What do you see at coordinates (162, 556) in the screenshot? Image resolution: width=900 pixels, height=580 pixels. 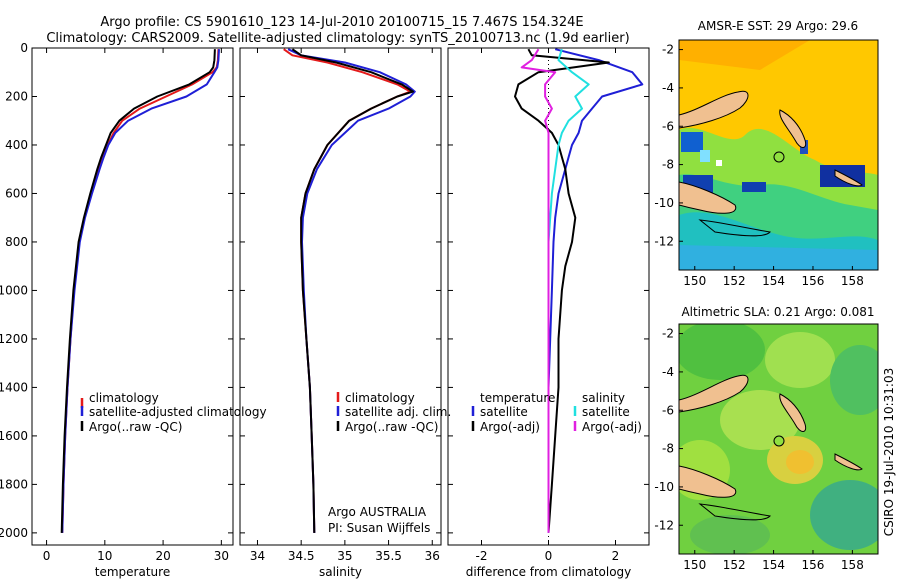 I see `x-tick-label: 20` at bounding box center [162, 556].